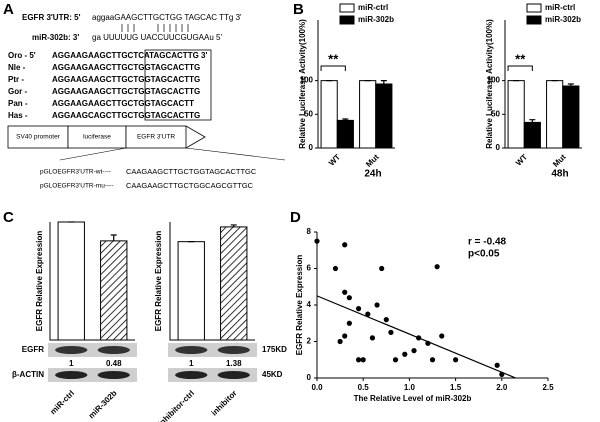  I want to click on panel-label: B, so click(298, 9).